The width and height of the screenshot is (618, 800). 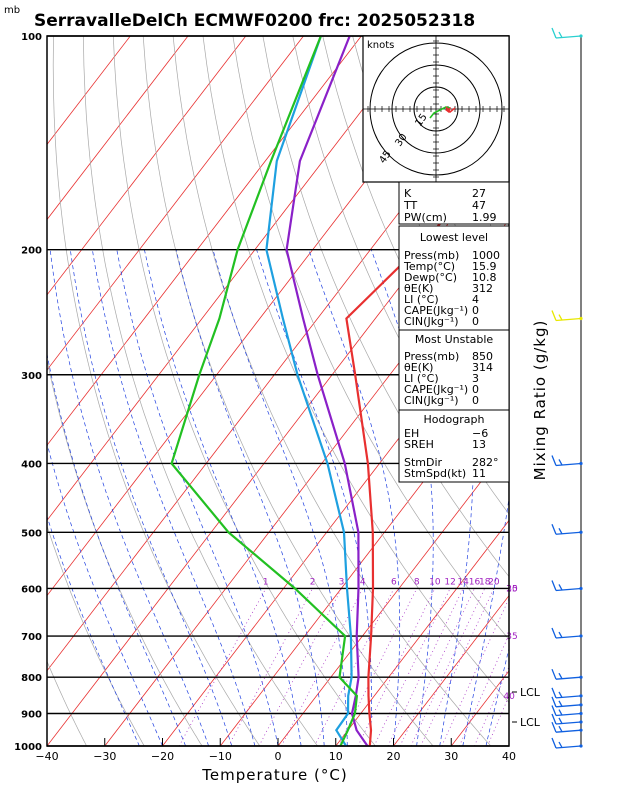 I want to click on ll-thetae-label: θE(K), so click(x=418, y=288).